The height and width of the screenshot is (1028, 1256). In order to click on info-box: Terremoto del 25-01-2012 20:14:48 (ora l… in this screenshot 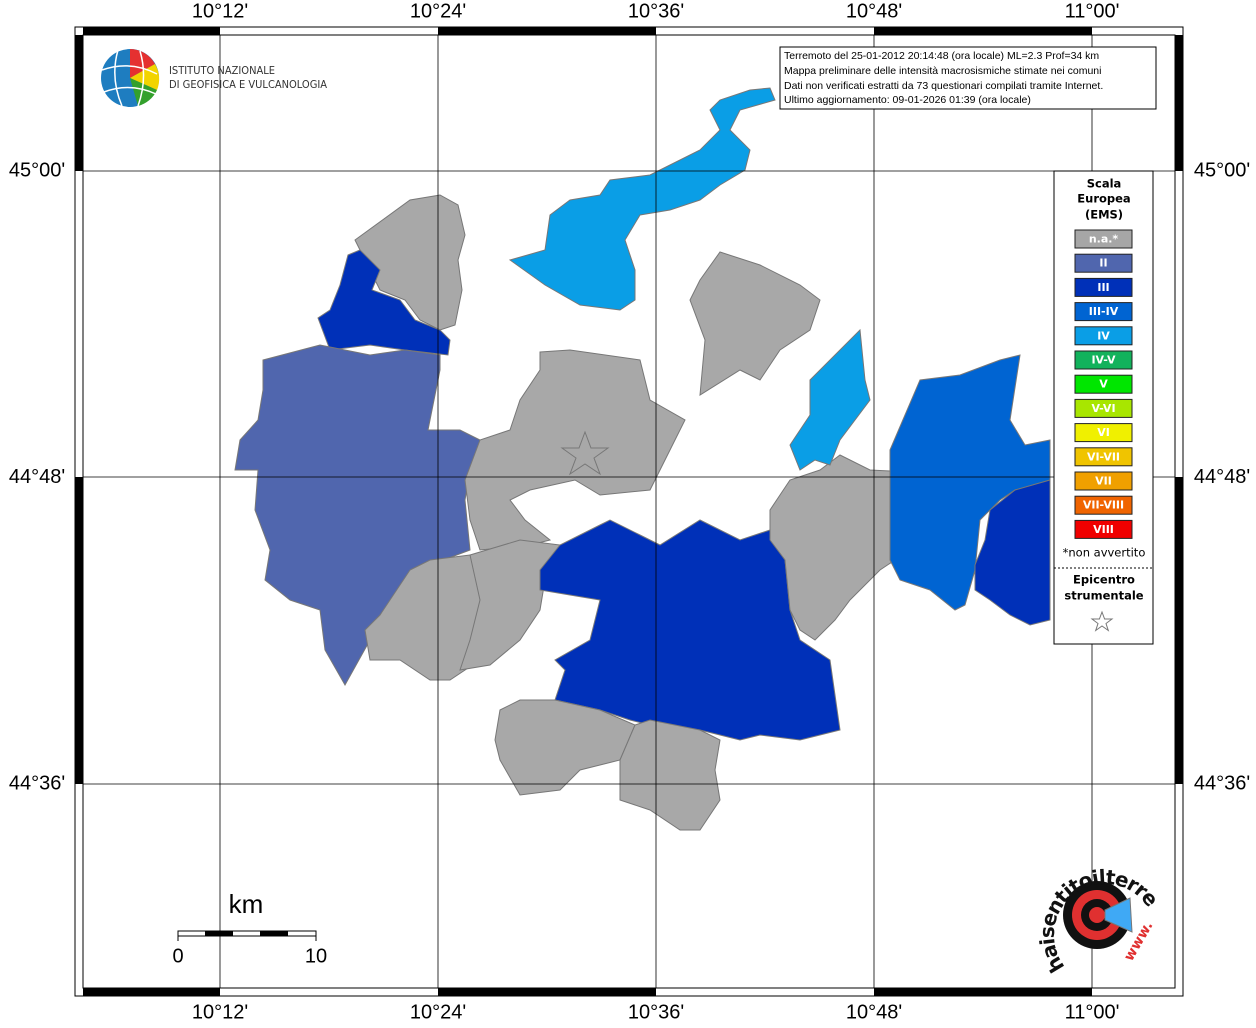, I will do `click(968, 78)`.